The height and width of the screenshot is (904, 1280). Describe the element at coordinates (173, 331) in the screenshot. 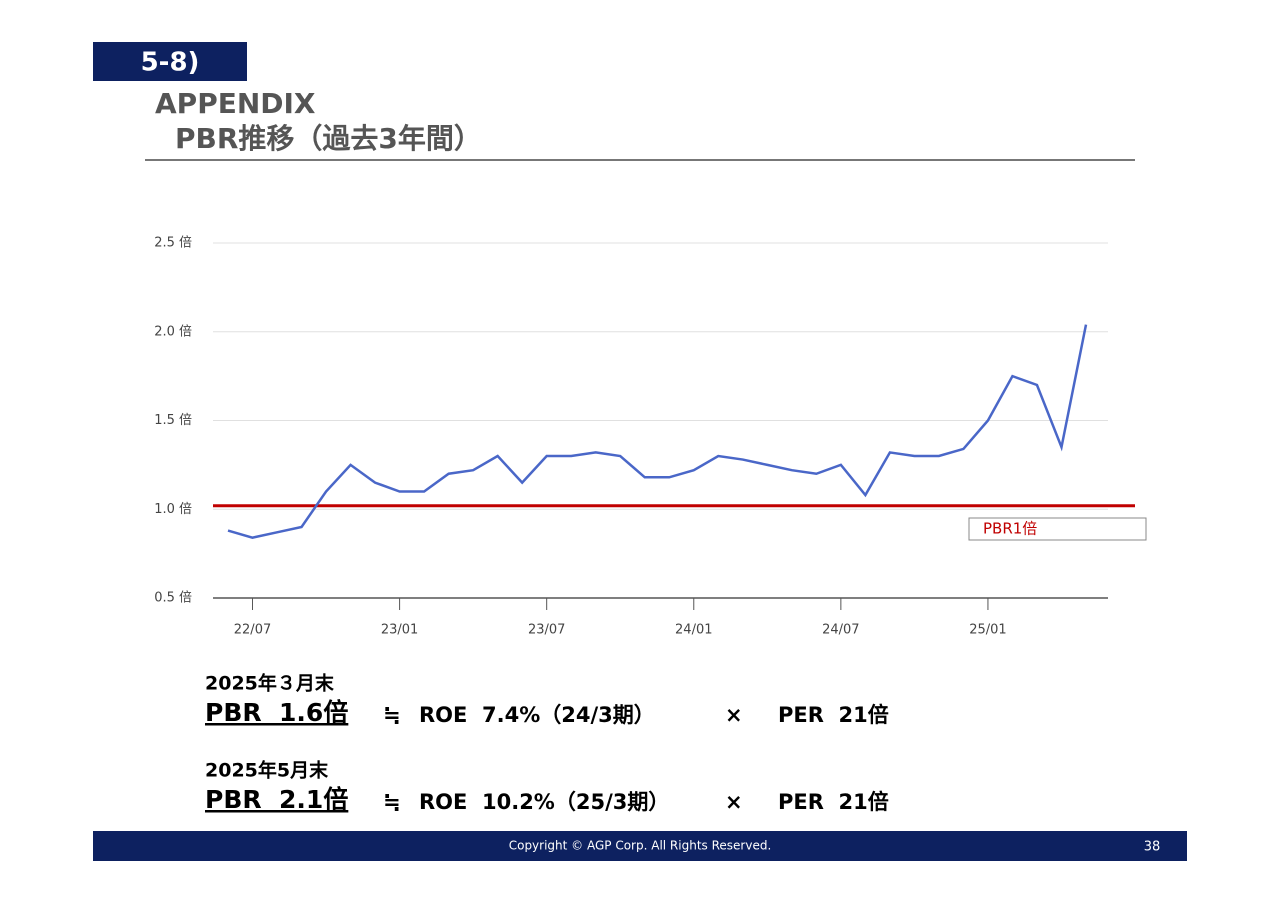

I see `y-tick-label: 2.0 倍` at that location.